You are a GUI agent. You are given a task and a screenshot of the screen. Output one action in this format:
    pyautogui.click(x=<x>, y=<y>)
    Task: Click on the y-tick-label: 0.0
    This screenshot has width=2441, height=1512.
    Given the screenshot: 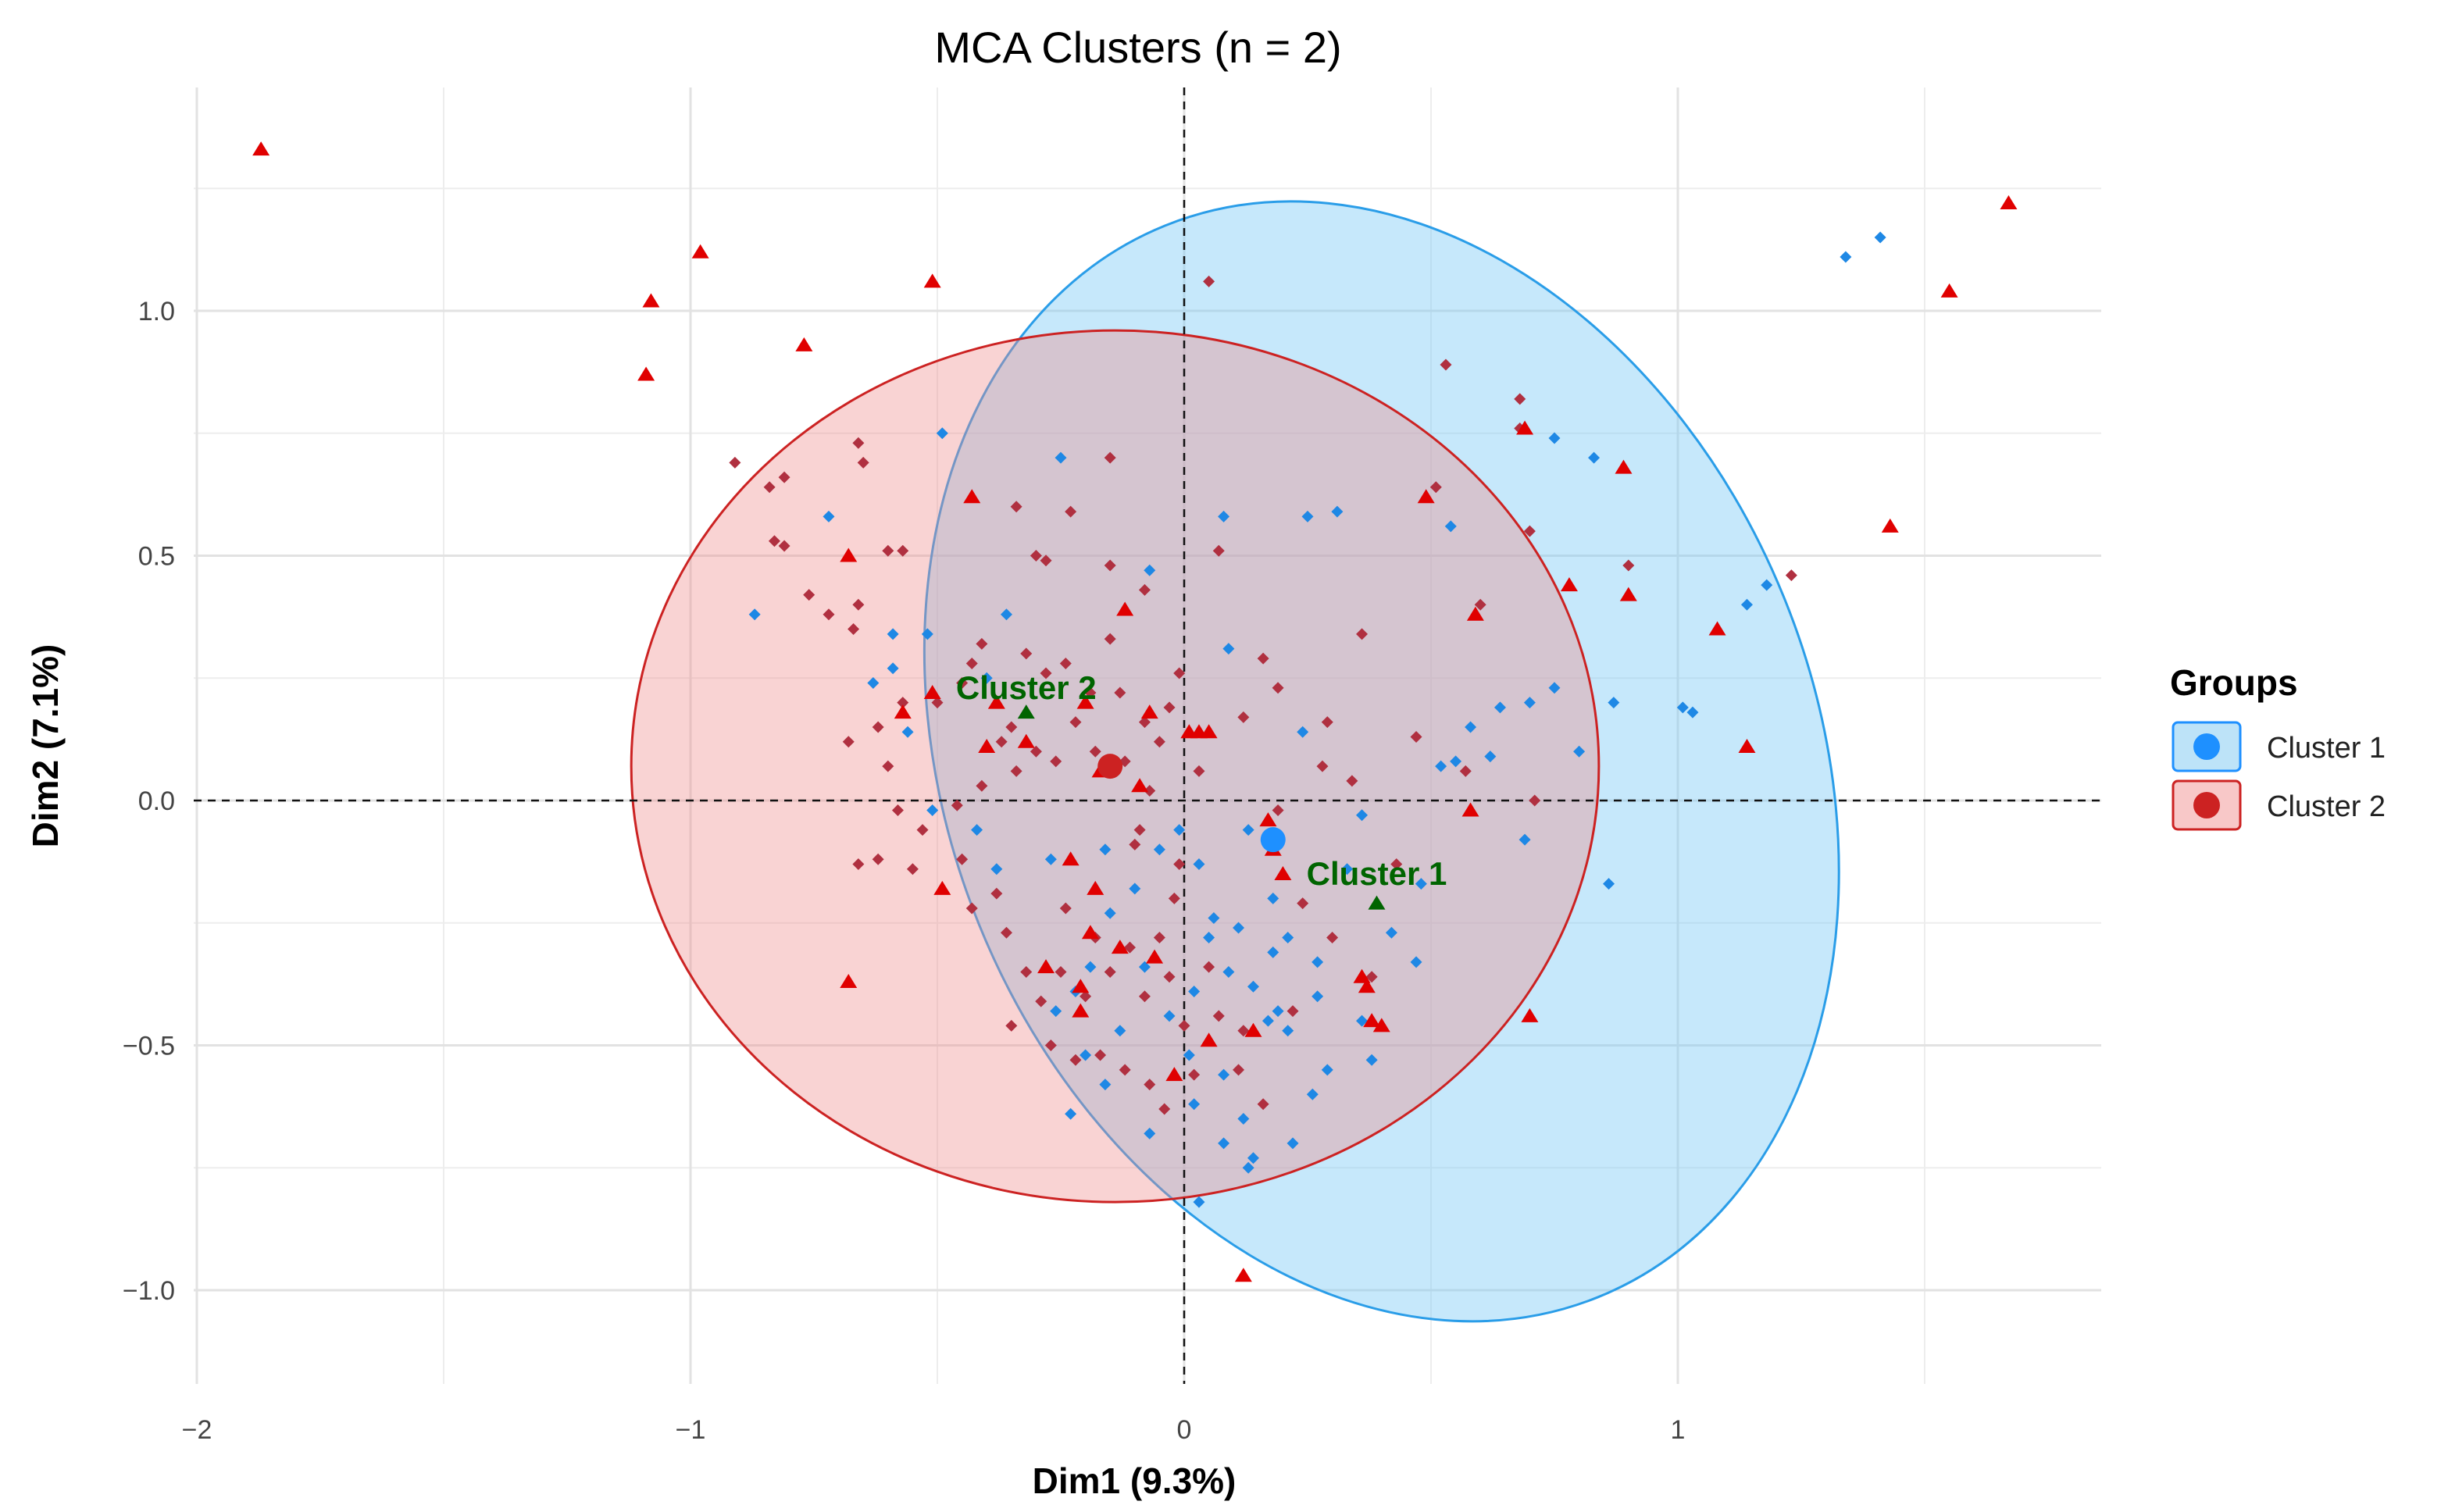 What is the action you would take?
    pyautogui.click(x=156, y=801)
    